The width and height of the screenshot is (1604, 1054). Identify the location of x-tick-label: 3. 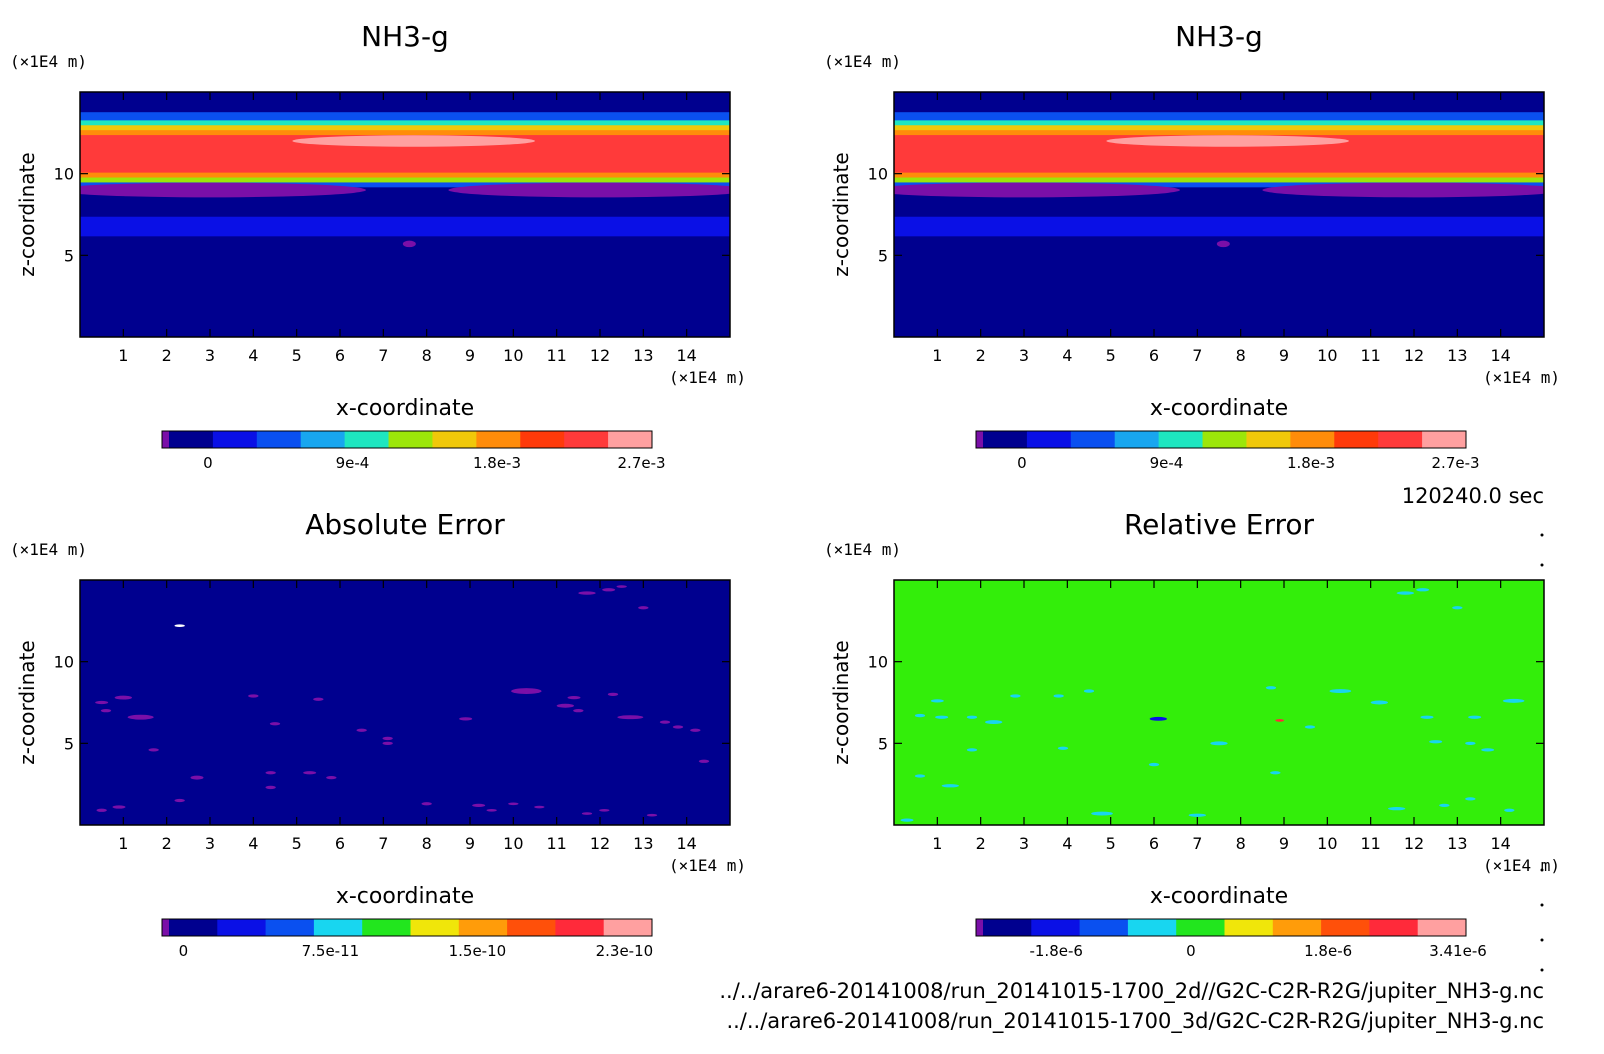
(1024, 843).